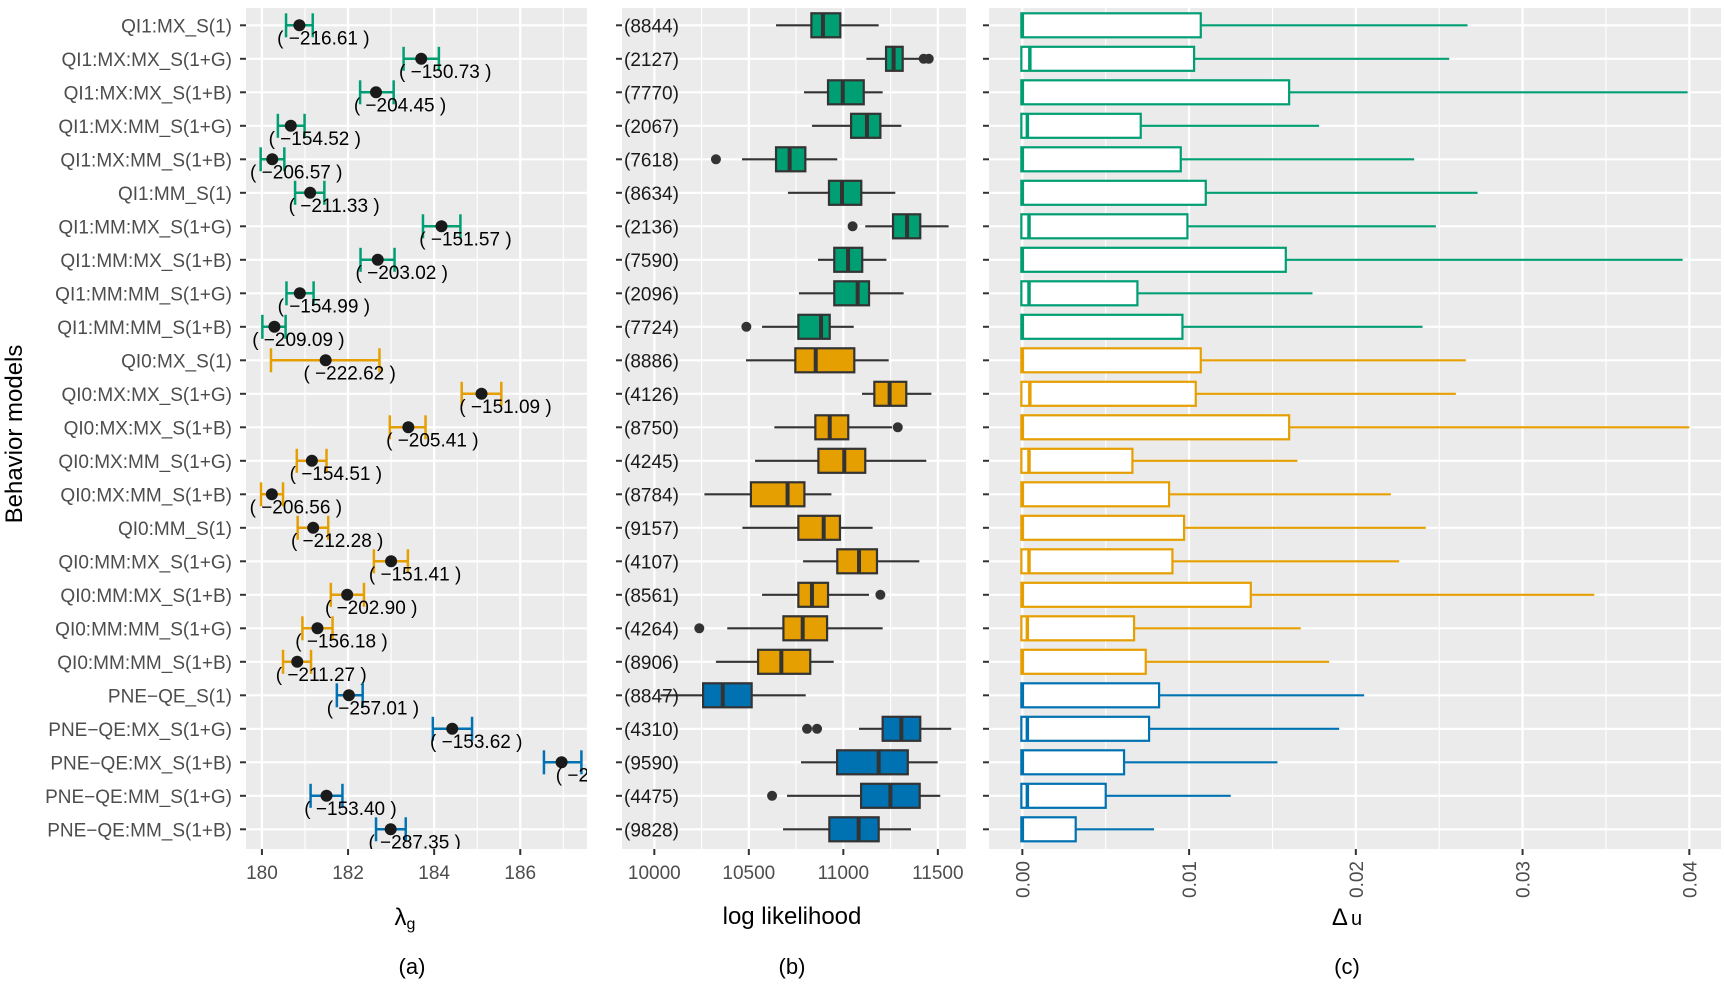 The height and width of the screenshot is (984, 1724). What do you see at coordinates (400, 105) in the screenshot?
I see `estimate-annotation: ( −204.45 )` at bounding box center [400, 105].